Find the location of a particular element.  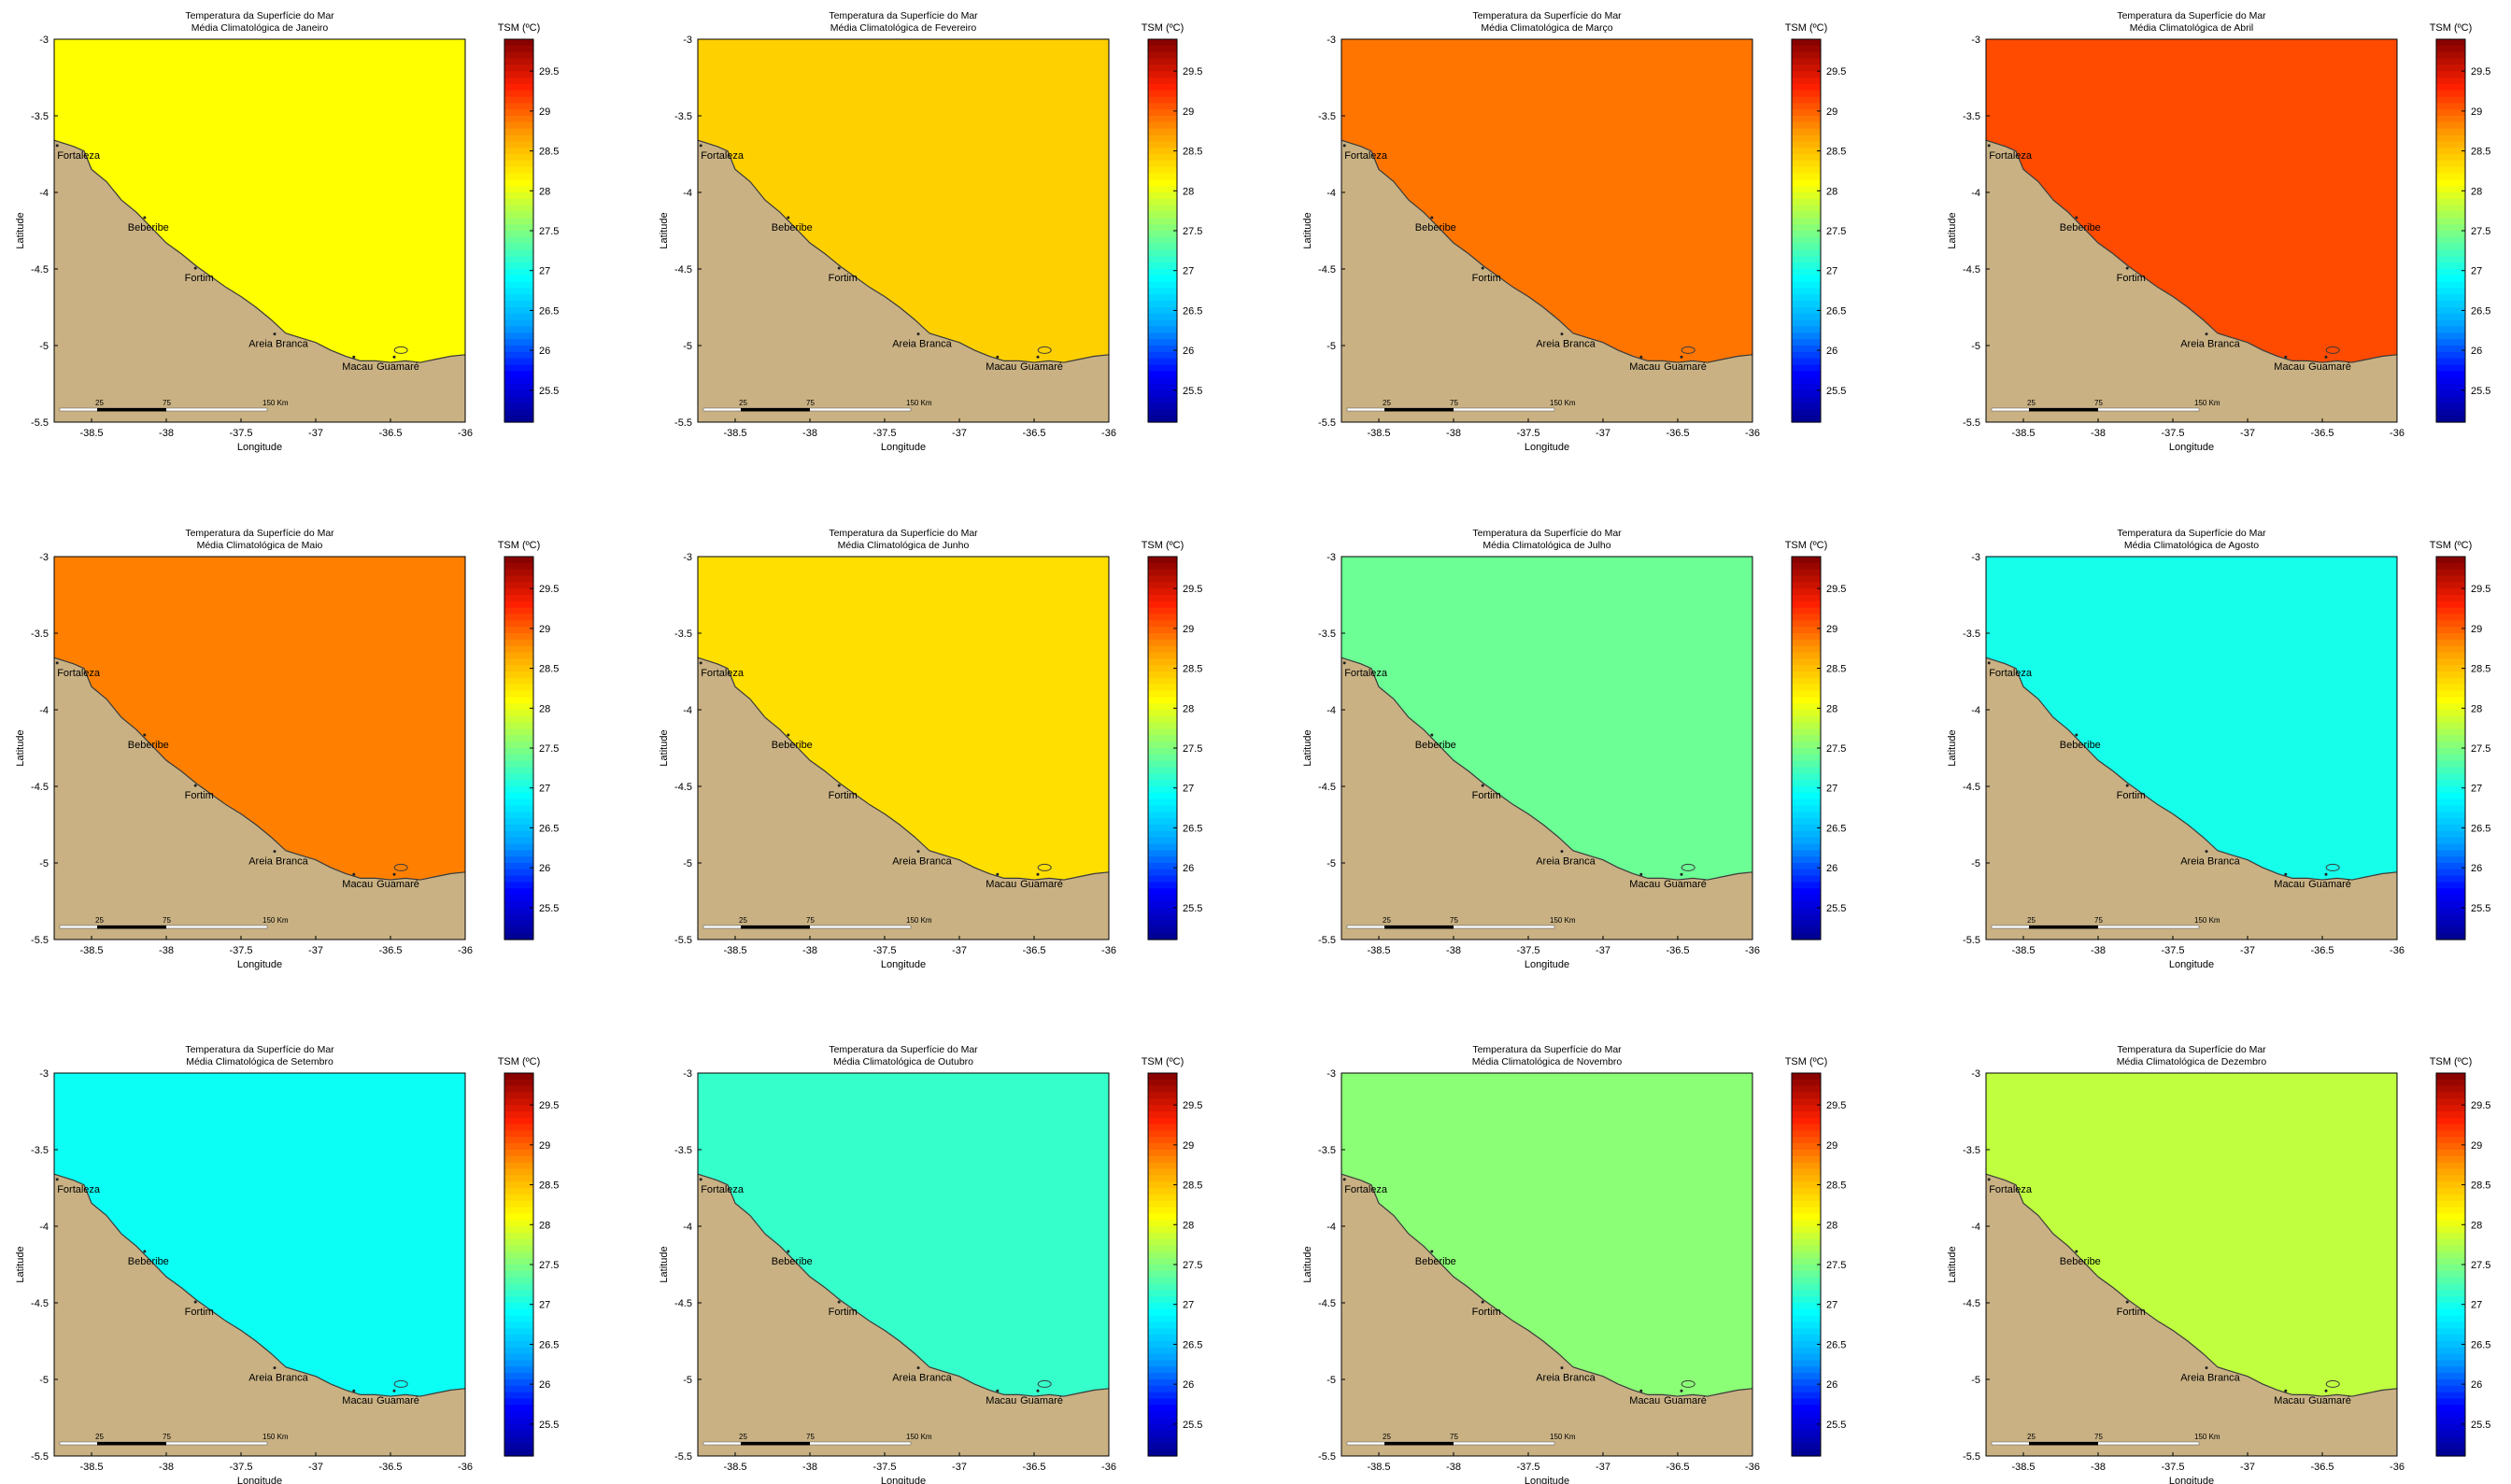

y-tick-label: -4.5 is located at coordinates (1971, 1303).